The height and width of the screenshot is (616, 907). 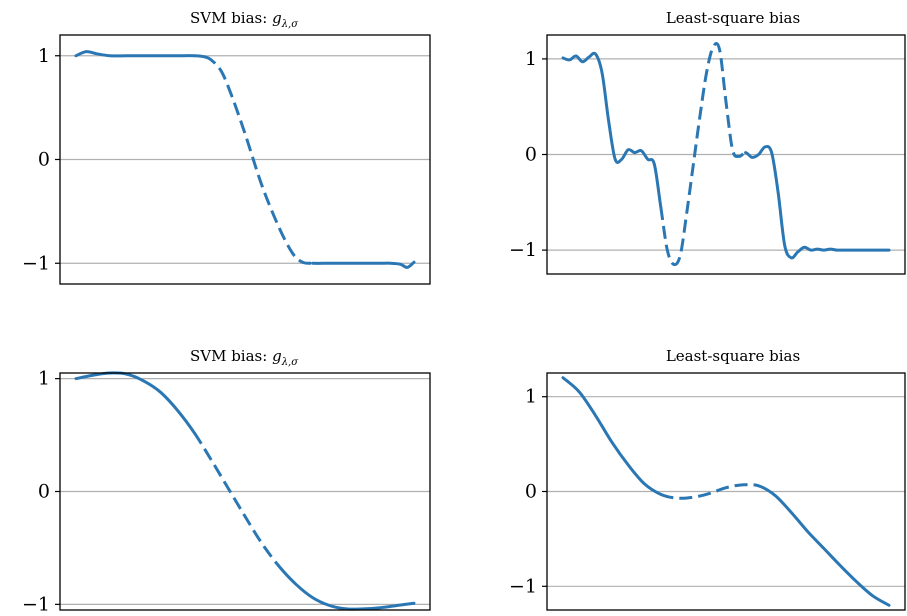 I want to click on svm-bias-top-ytick-label: 0, so click(x=44, y=160).